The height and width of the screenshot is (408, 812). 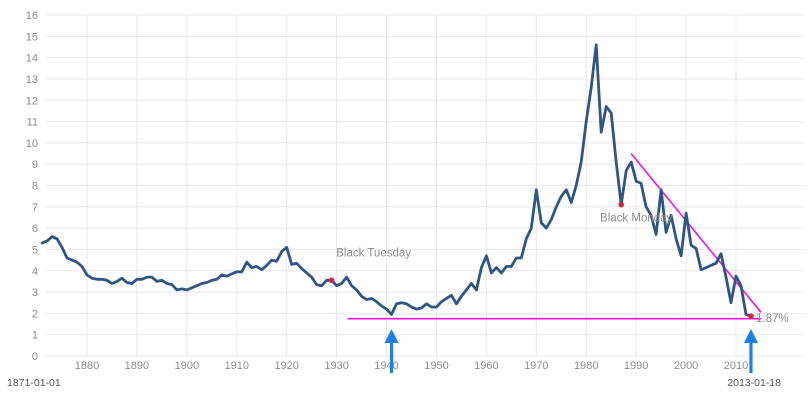 What do you see at coordinates (696, 233) in the screenshot?
I see `trend-line` at bounding box center [696, 233].